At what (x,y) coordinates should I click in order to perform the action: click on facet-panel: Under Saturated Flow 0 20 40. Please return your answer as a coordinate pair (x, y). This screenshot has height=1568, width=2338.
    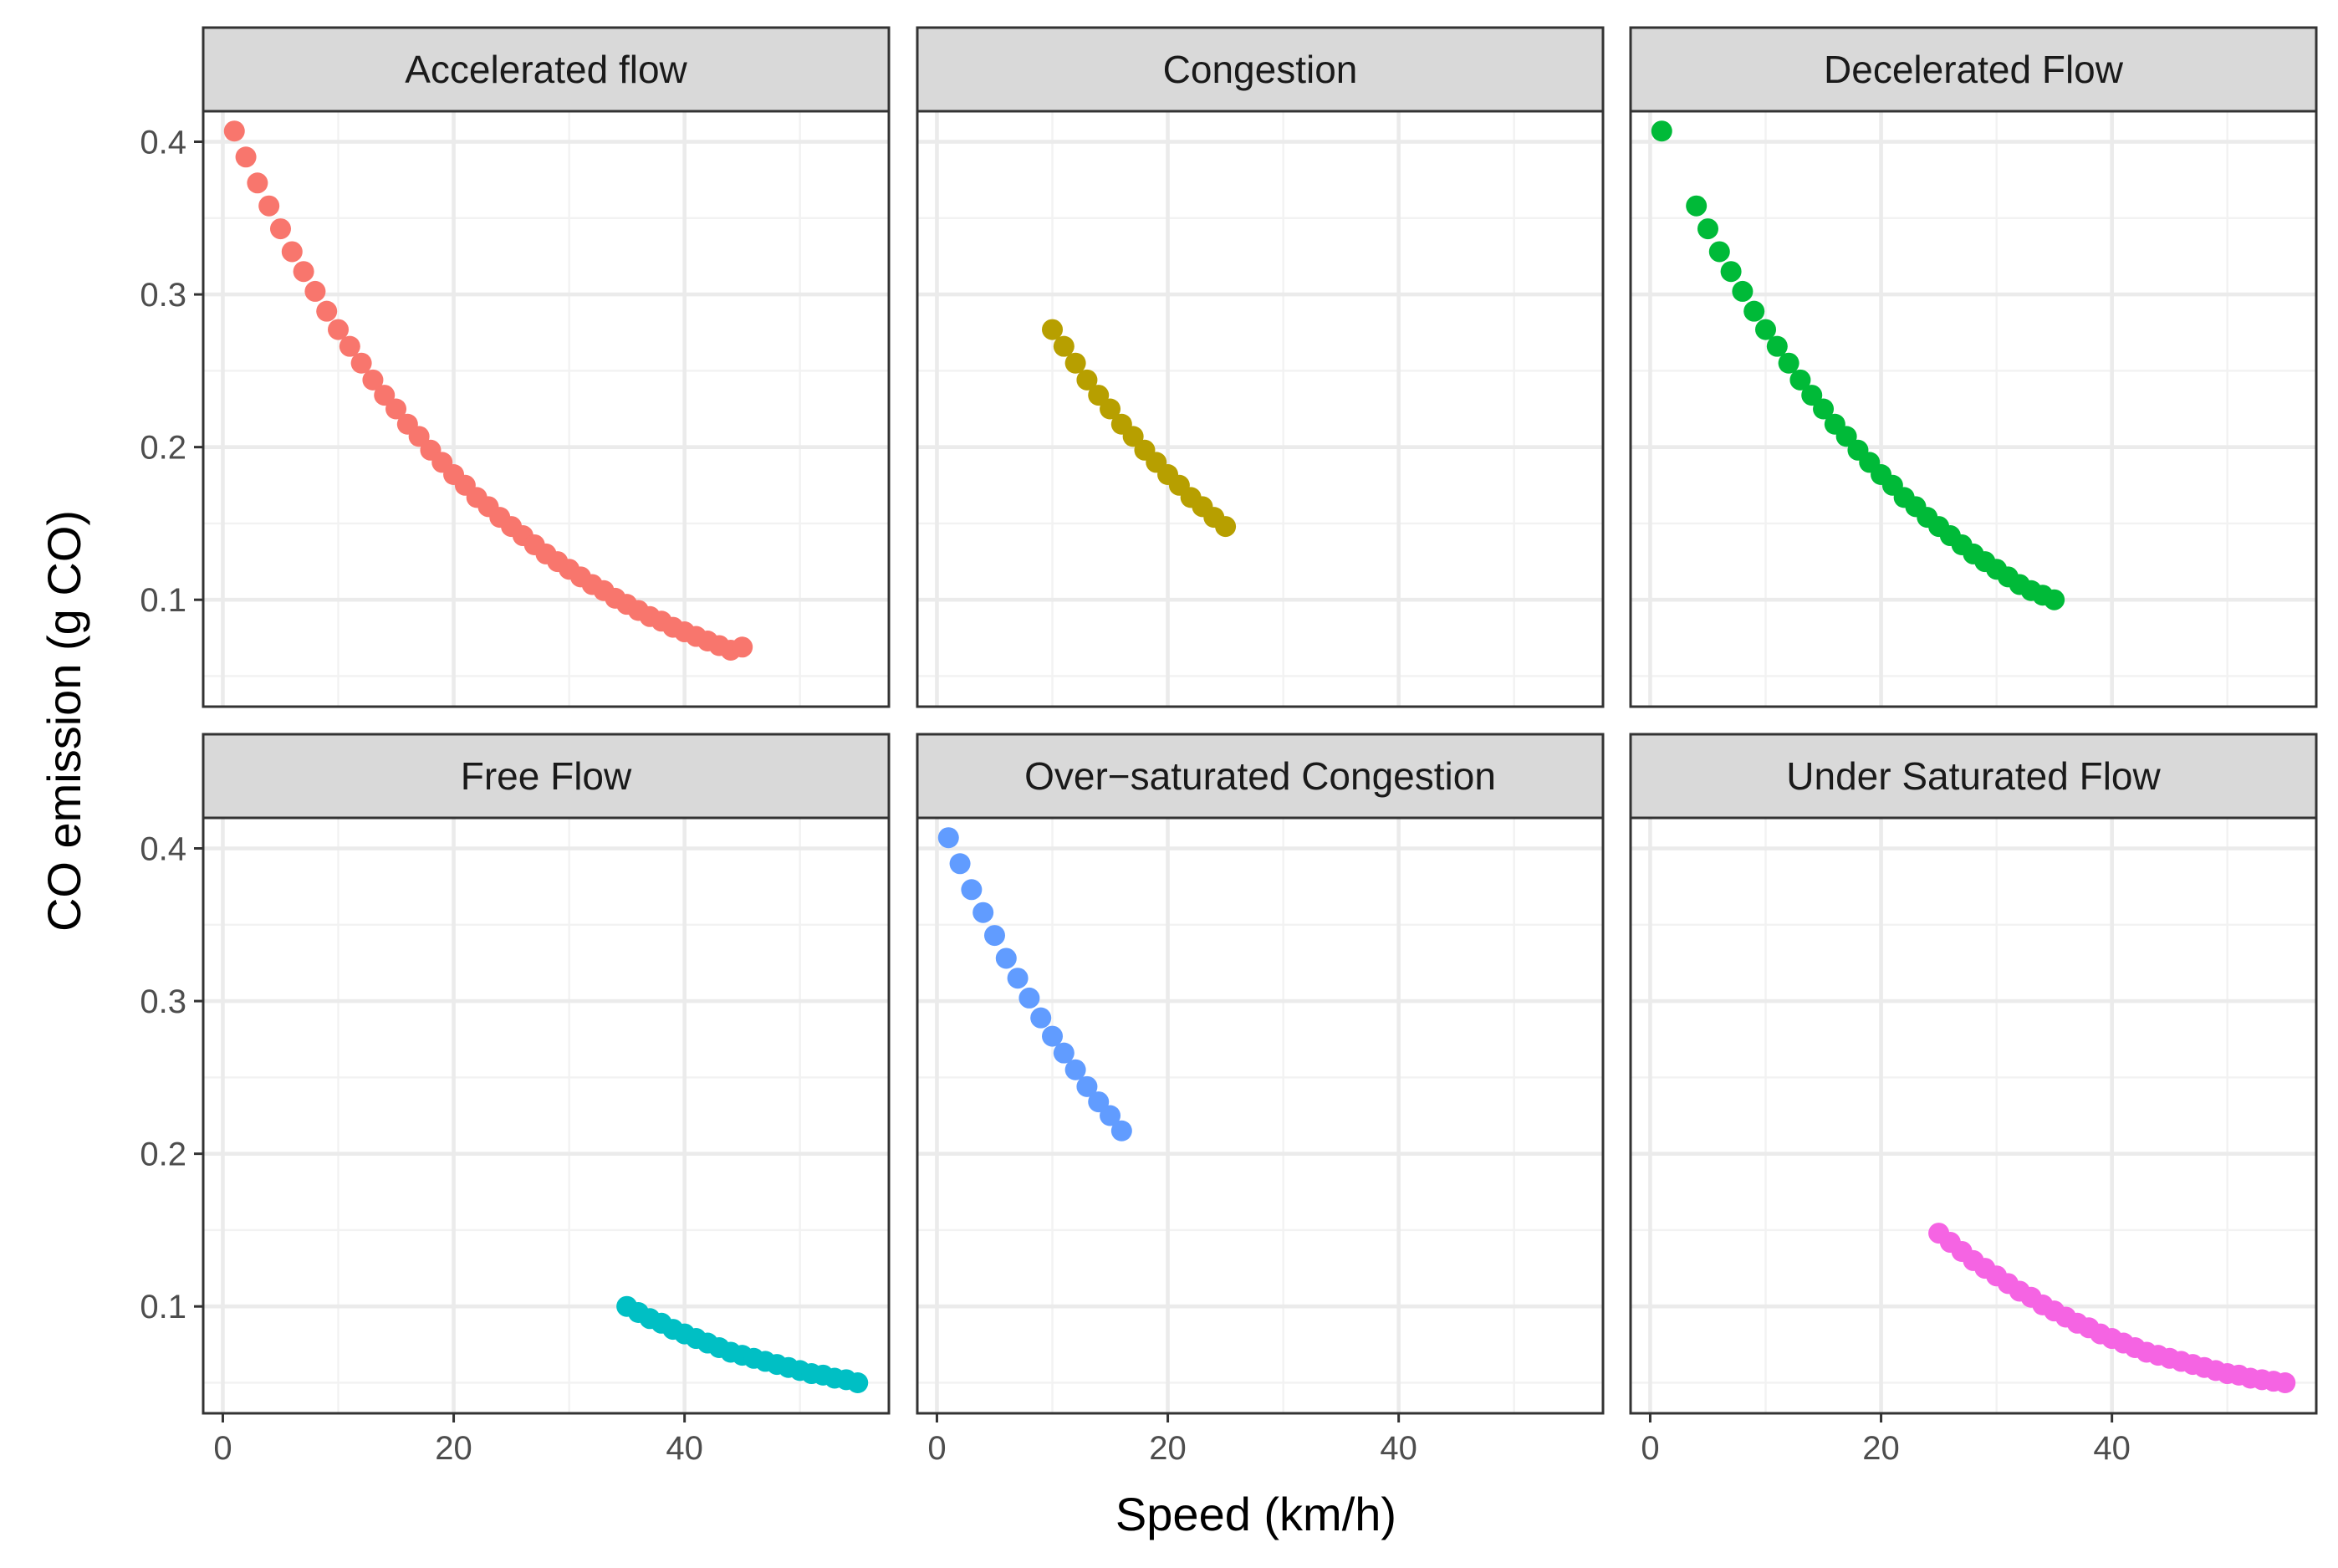
    Looking at the image, I should click on (1973, 1100).